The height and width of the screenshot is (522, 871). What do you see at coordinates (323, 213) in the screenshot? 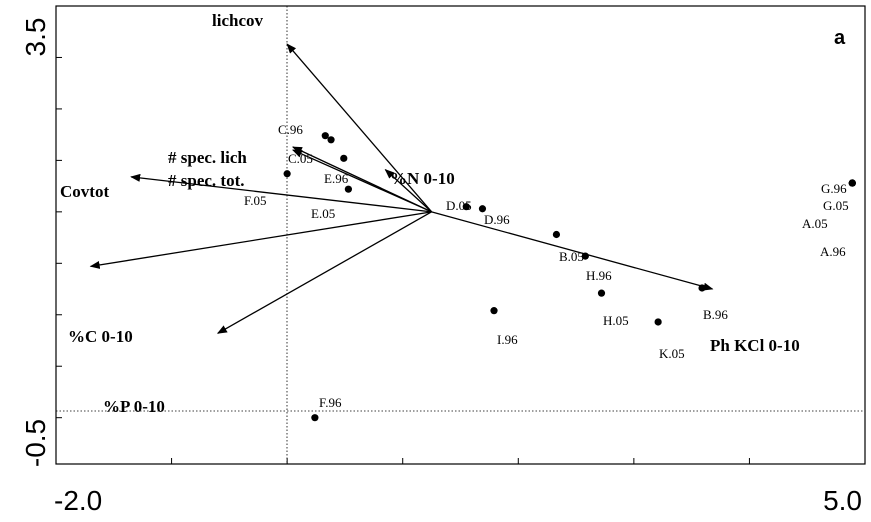
I see `sample-label-e-05: E.05` at bounding box center [323, 213].